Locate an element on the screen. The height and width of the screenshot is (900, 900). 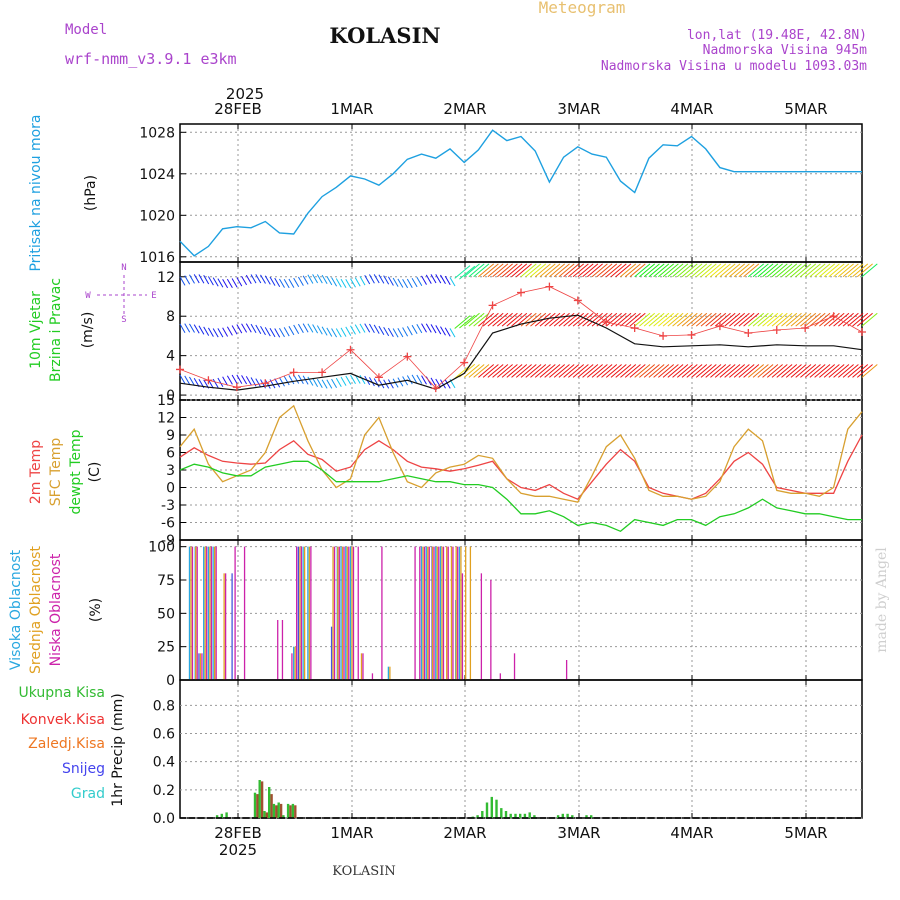
temperature-ytick-label: -9 is located at coordinates (168, 541).